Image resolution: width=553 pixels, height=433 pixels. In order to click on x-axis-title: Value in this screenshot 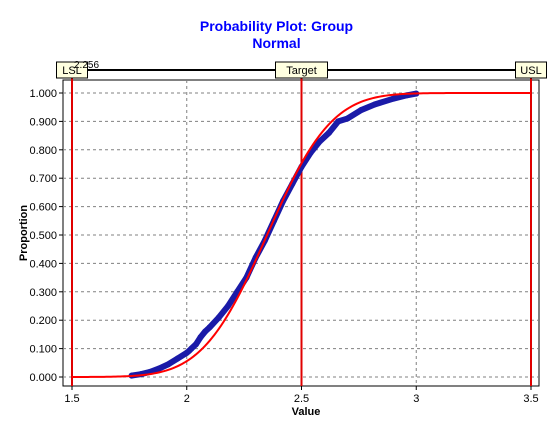, I will do `click(306, 412)`.